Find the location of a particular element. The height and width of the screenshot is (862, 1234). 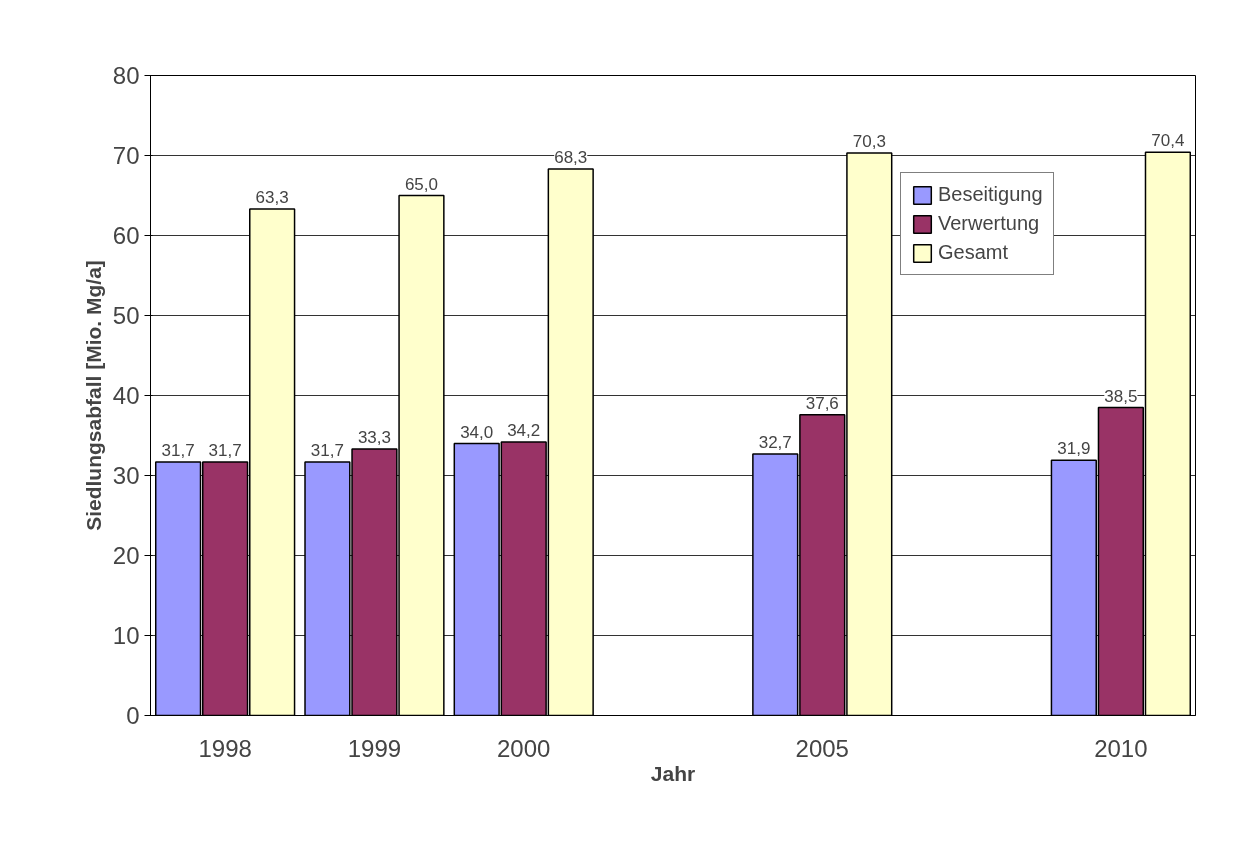

data-label: 33,3 is located at coordinates (374, 438).